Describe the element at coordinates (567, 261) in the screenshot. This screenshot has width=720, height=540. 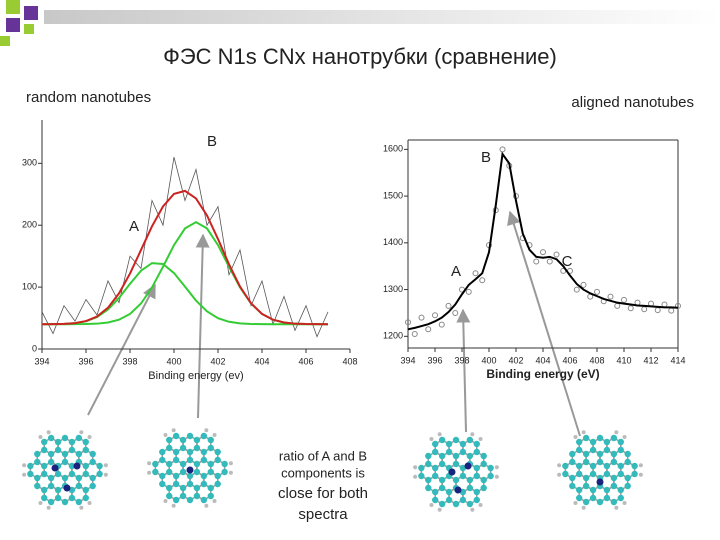
I see `annotation: C` at that location.